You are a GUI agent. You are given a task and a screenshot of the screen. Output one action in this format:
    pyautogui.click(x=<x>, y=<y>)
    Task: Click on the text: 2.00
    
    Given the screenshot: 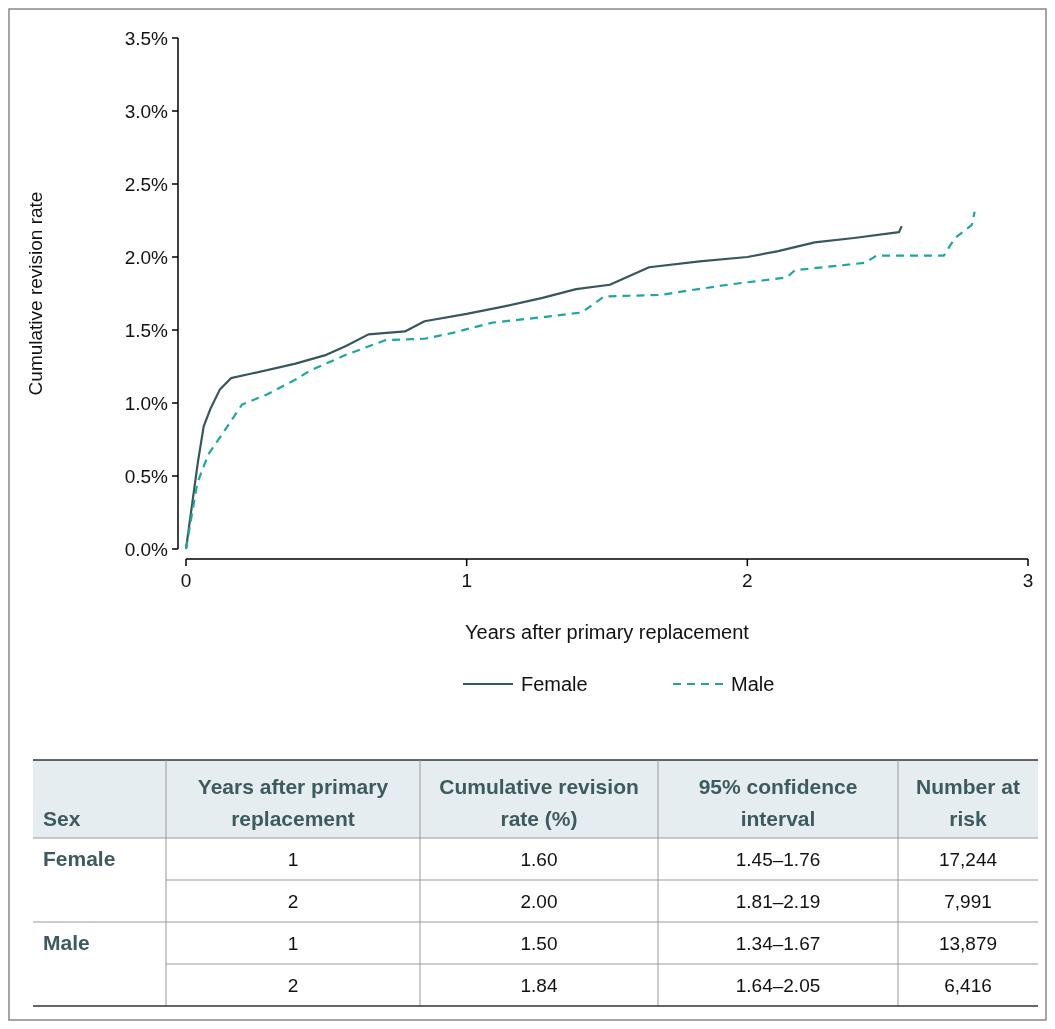 What is the action you would take?
    pyautogui.click(x=539, y=901)
    